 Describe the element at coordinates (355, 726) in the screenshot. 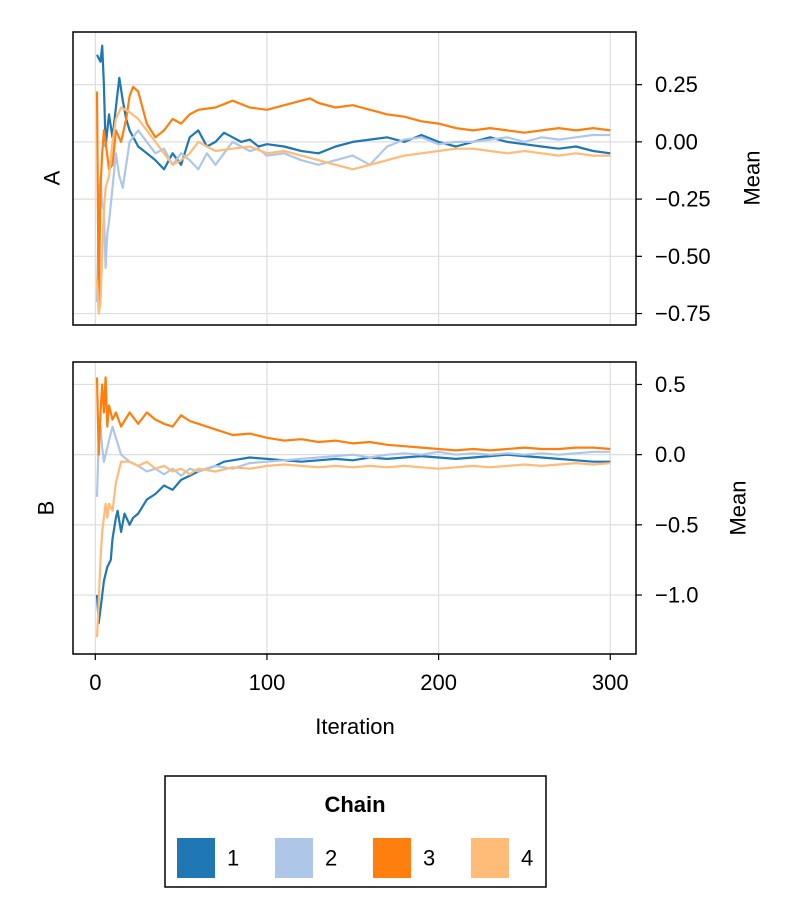

I see `x-axis-label: Iteration` at that location.